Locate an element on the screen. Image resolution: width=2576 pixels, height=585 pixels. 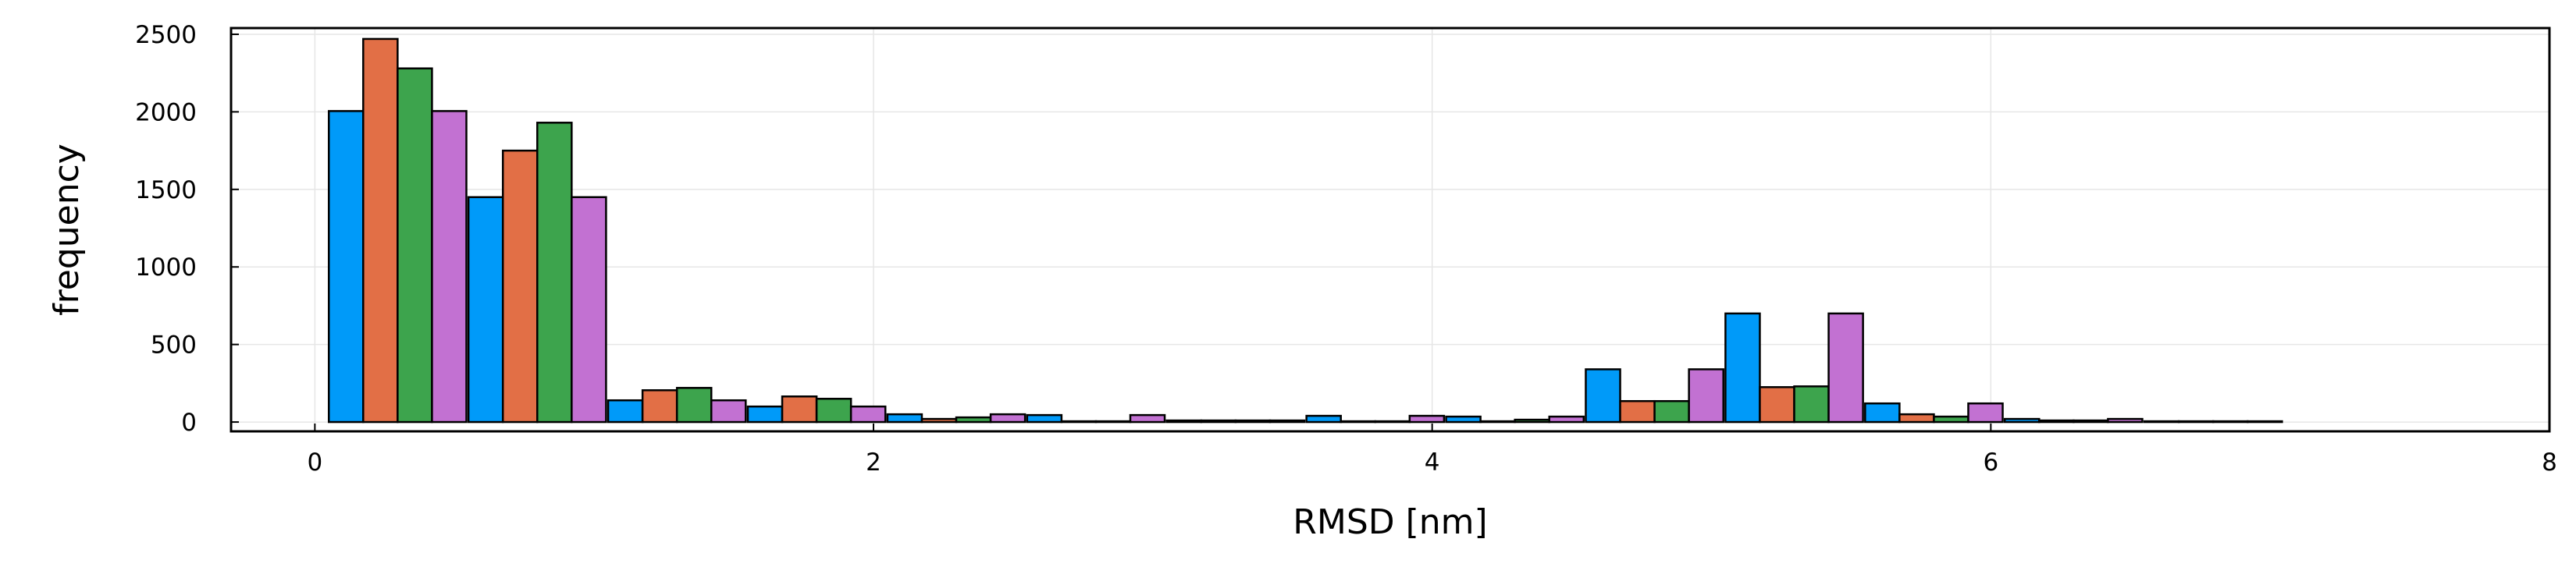
y-tick-label: 500 is located at coordinates (174, 346).